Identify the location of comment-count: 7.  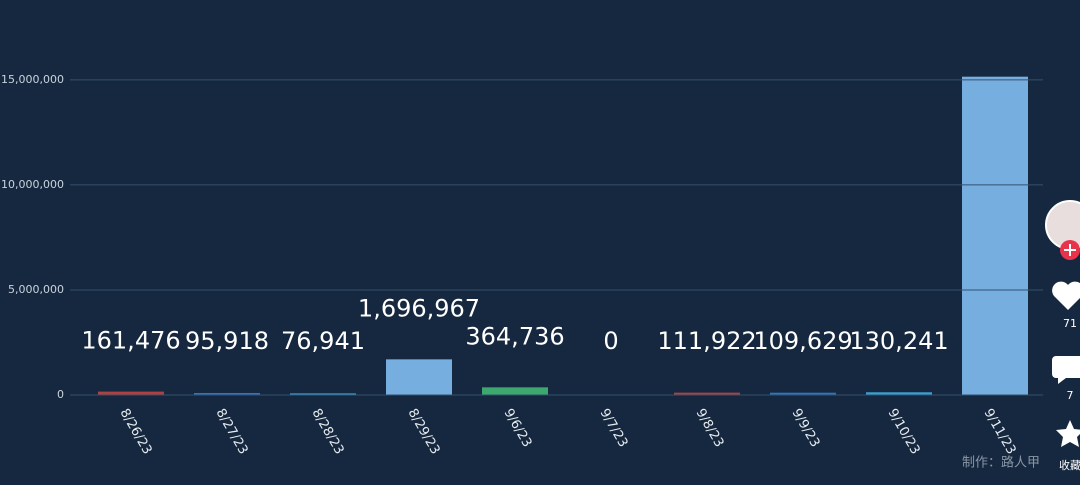
(1070, 395).